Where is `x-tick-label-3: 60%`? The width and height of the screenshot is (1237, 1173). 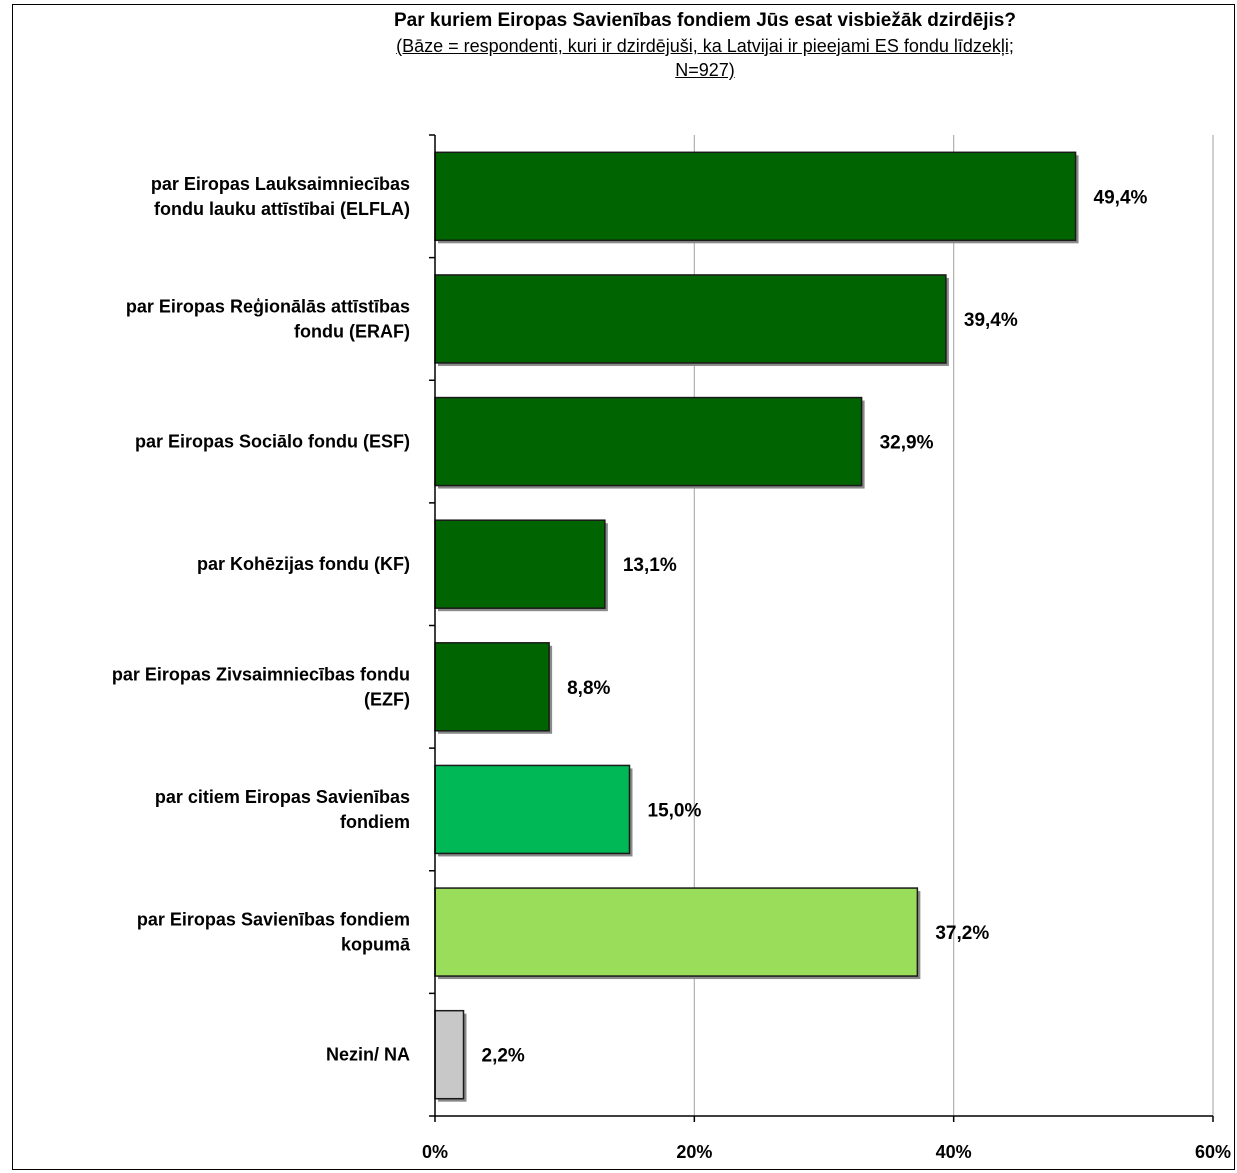 x-tick-label-3: 60% is located at coordinates (1213, 1152).